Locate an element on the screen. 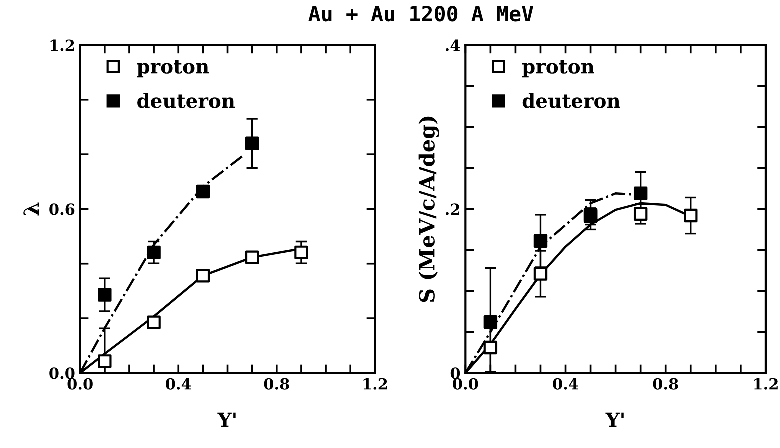  y-tick-label: 0.6 is located at coordinates (62, 210).